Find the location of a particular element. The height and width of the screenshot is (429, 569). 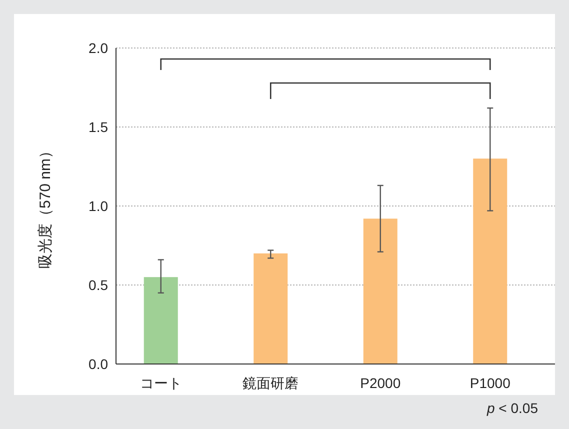

x-tick-label: コート is located at coordinates (161, 383).